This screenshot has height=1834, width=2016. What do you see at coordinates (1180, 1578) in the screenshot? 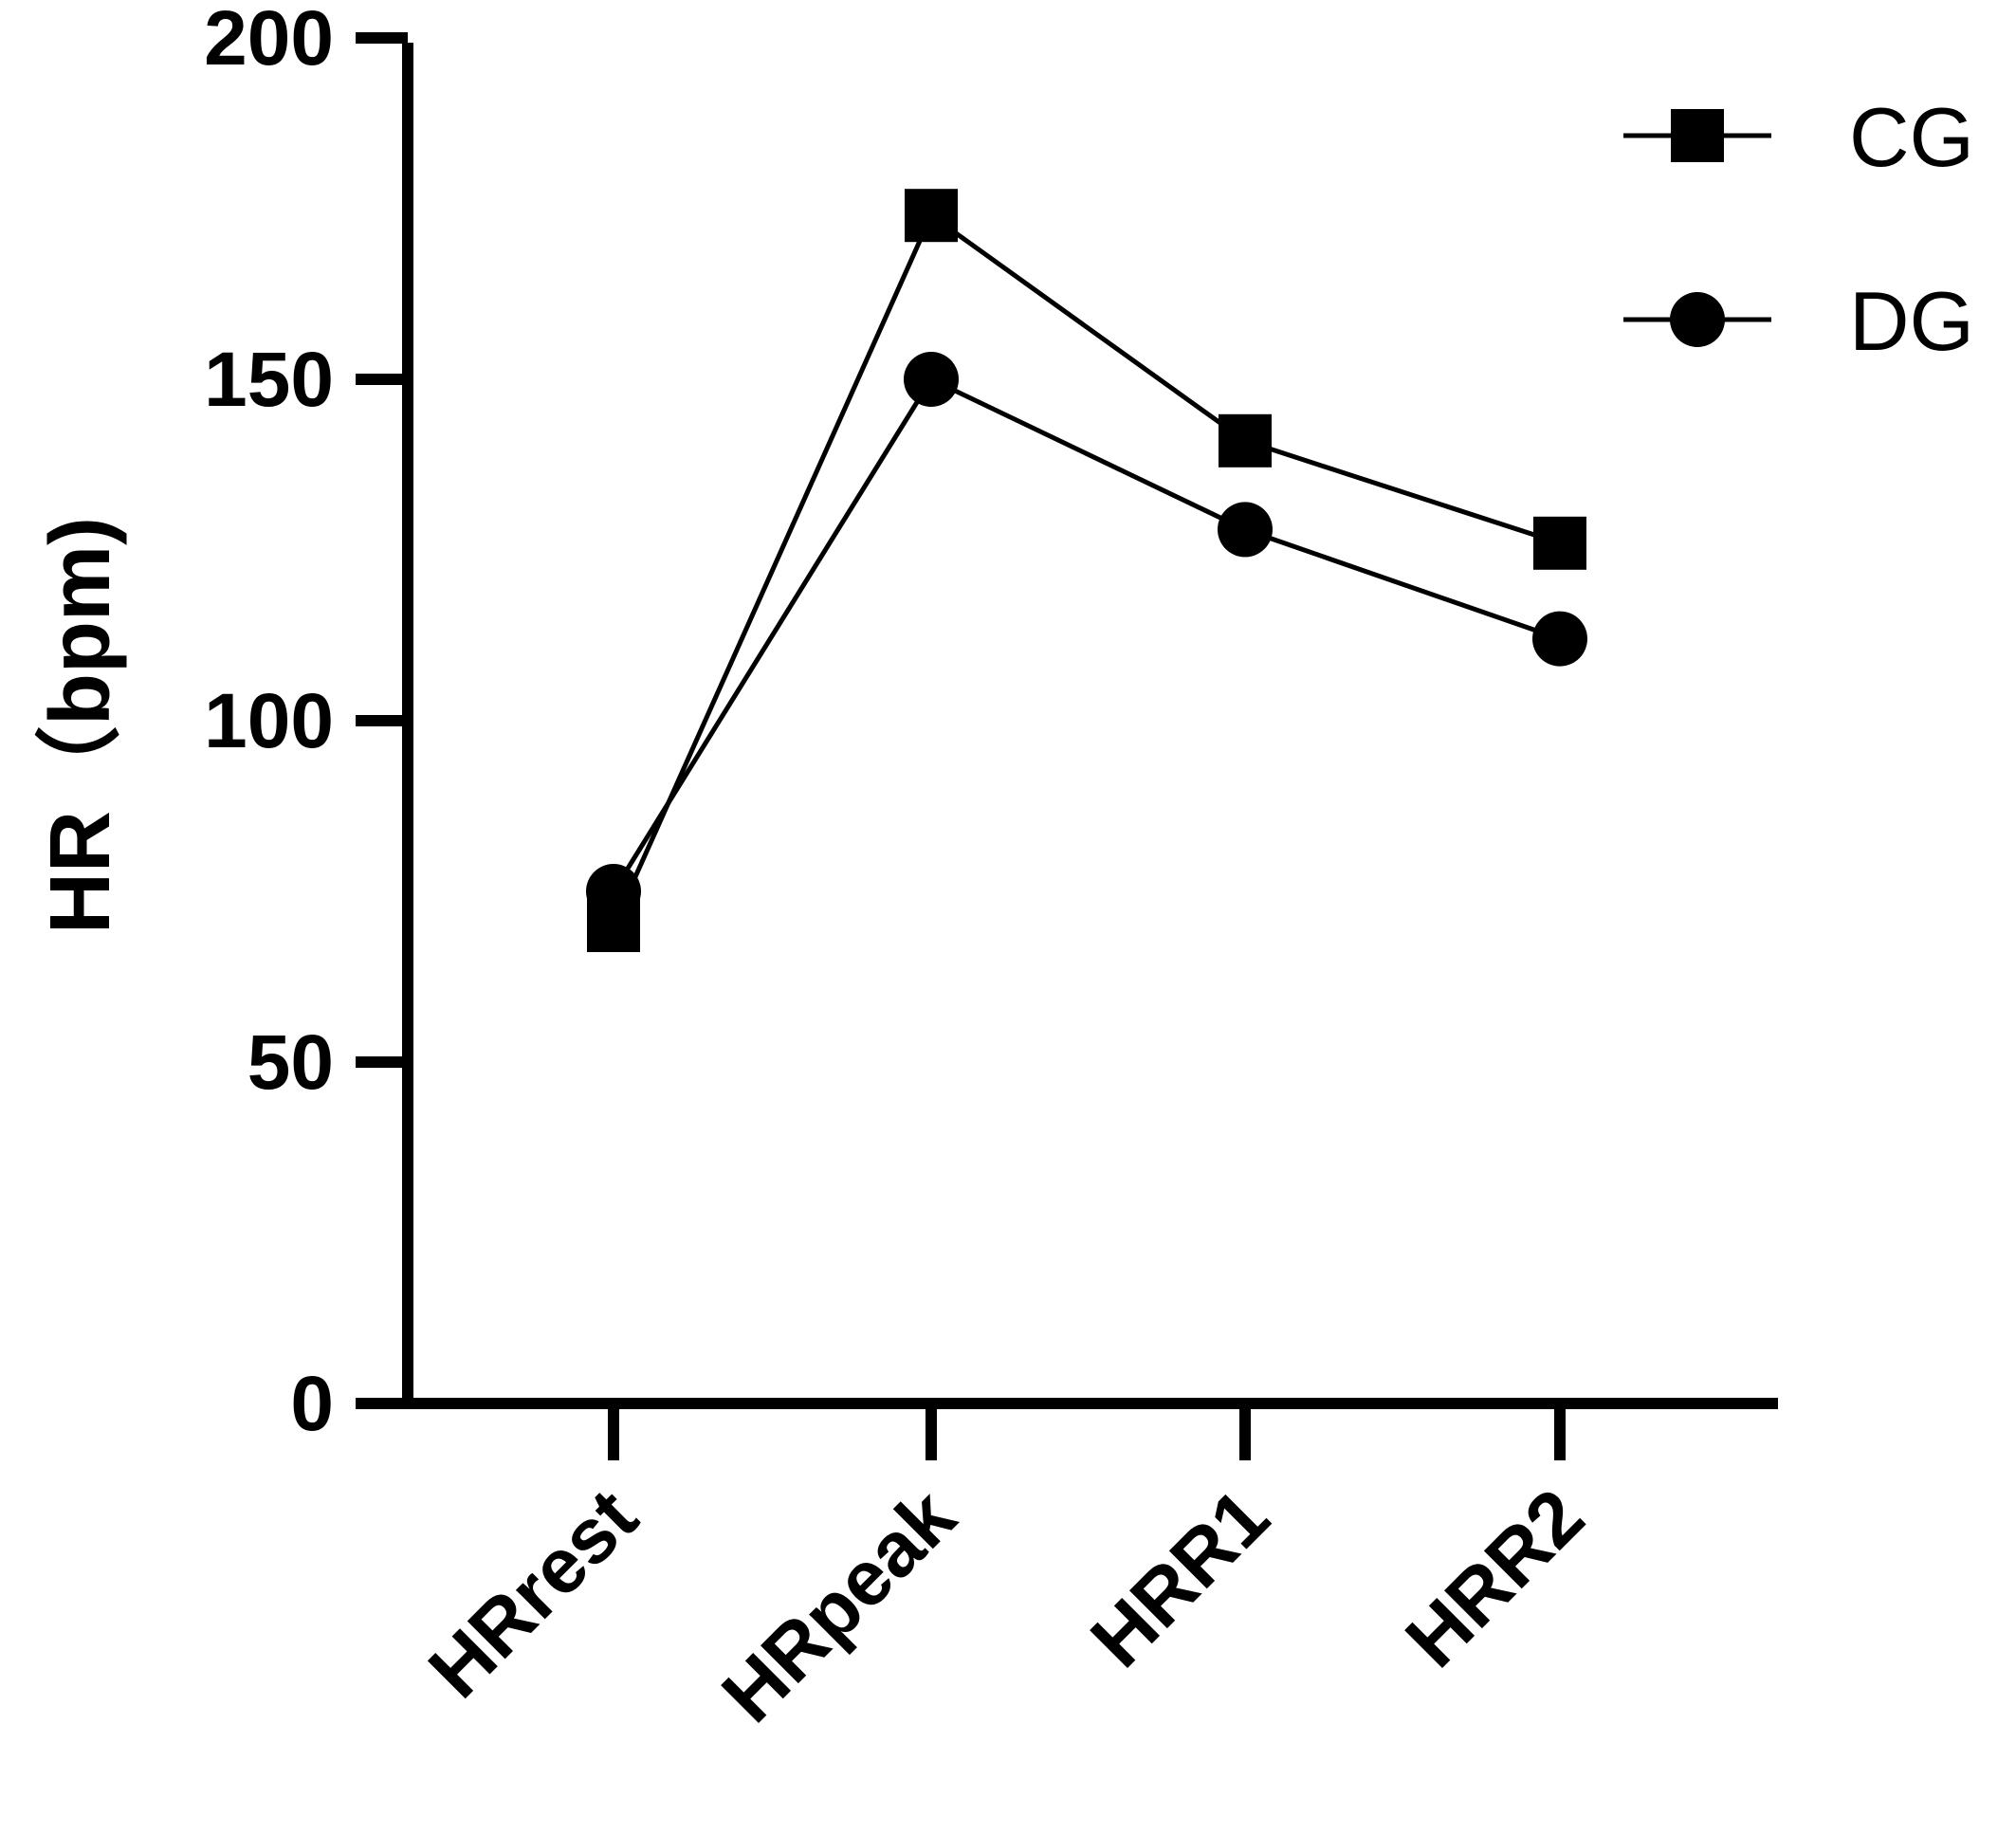
I see `x-tick-label: HRR1` at bounding box center [1180, 1578].